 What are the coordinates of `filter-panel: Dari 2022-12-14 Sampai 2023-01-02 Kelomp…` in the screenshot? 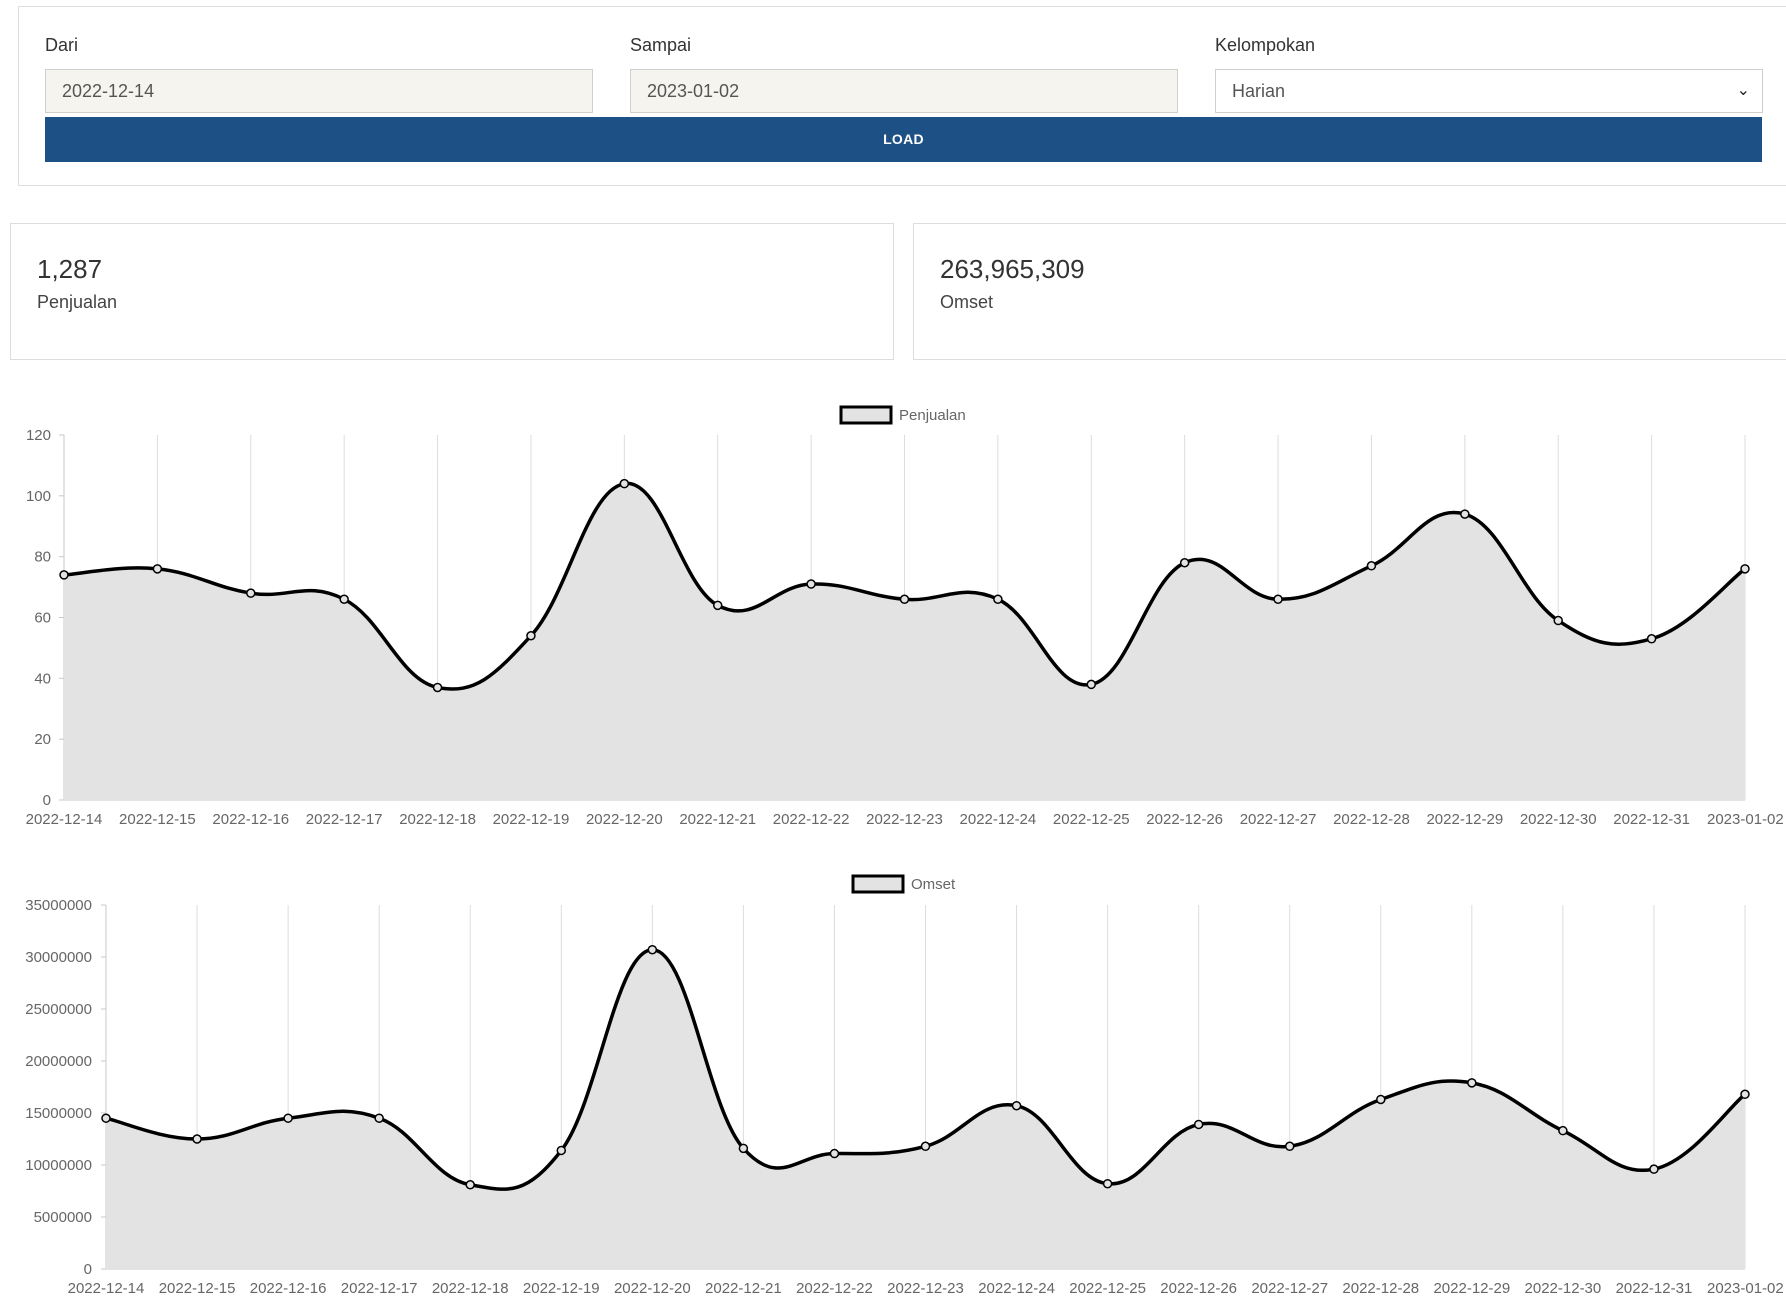 It's located at (902, 96).